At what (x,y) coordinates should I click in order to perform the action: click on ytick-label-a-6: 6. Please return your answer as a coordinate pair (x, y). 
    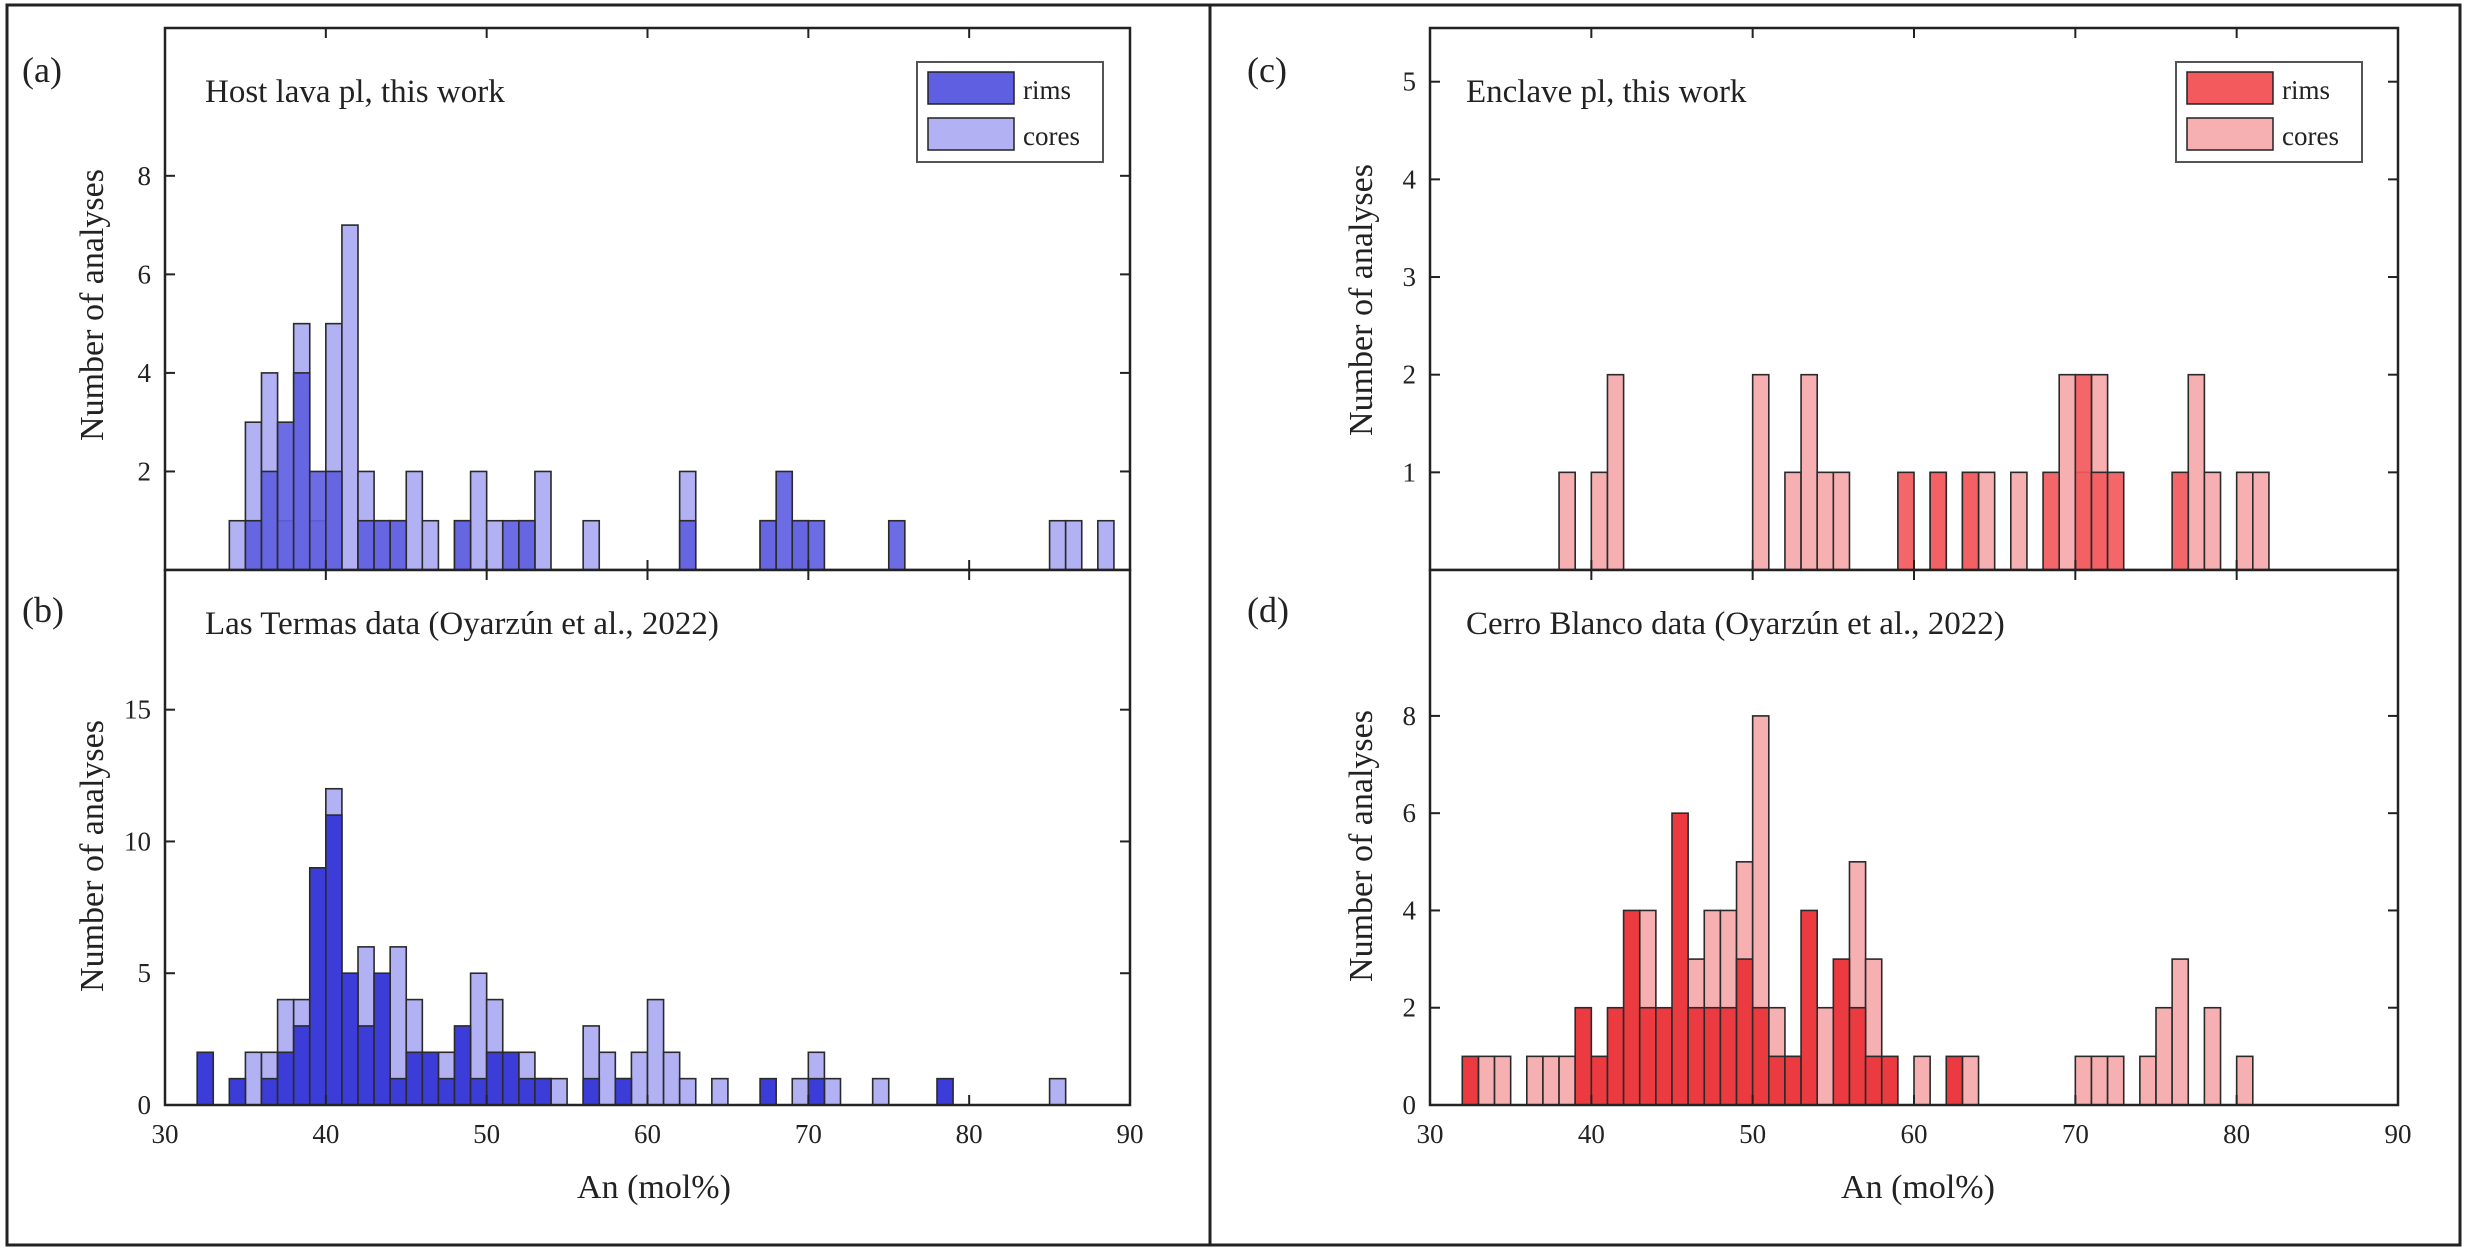
    Looking at the image, I should click on (145, 274).